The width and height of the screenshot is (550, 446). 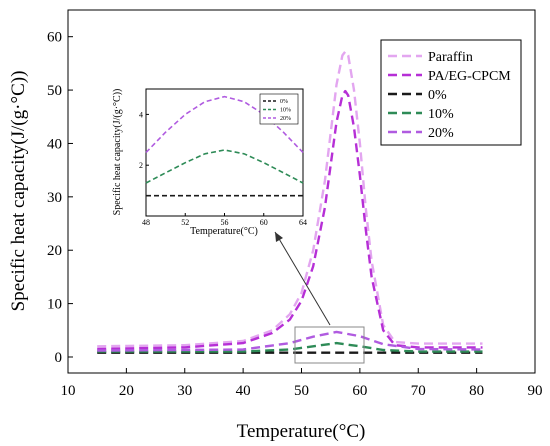 I want to click on series-line-20pct, so click(x=290, y=341).